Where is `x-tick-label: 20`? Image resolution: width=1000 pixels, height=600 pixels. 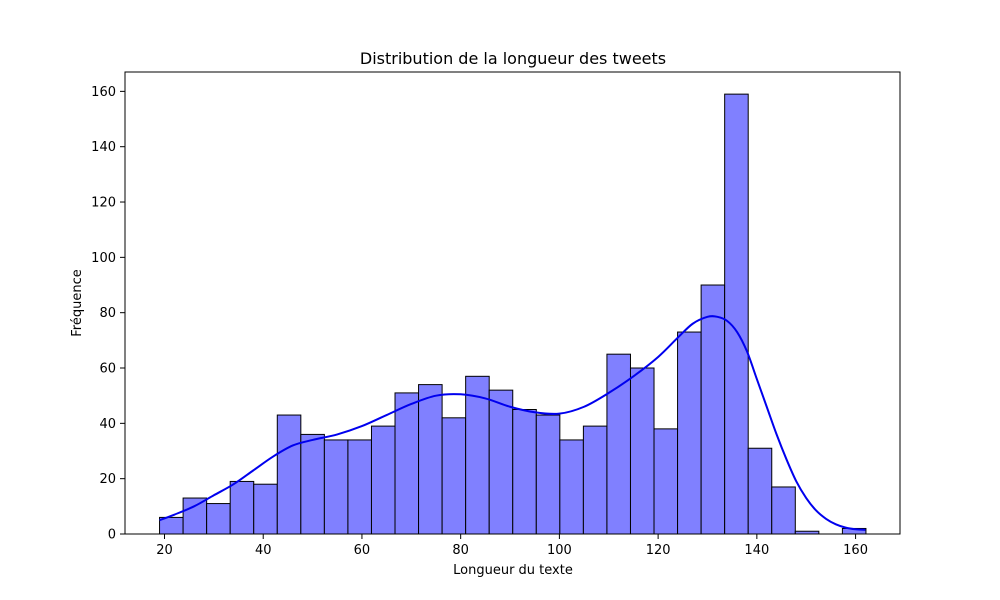
x-tick-label: 20 is located at coordinates (164, 550).